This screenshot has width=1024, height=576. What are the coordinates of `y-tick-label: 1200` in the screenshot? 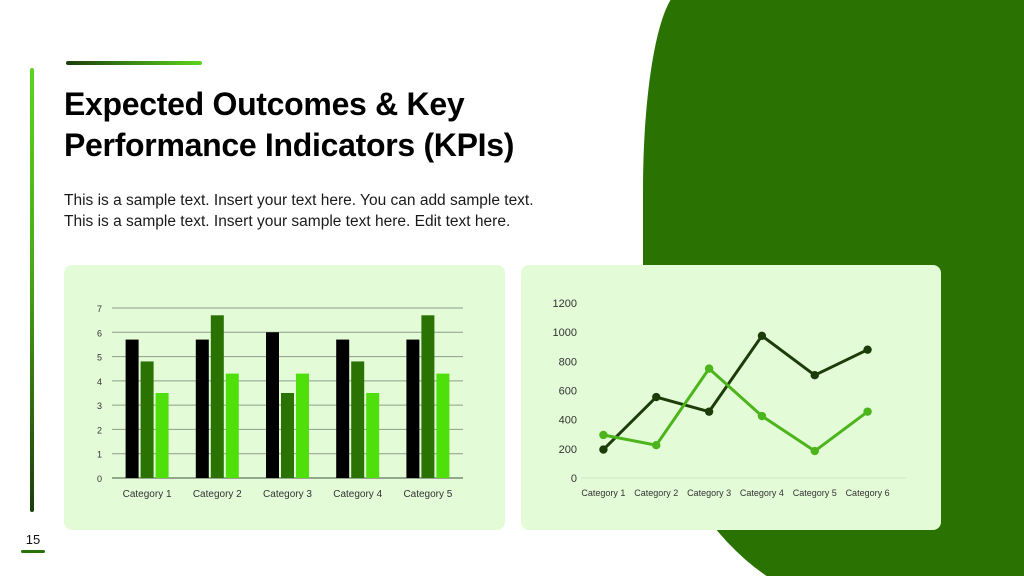 It's located at (565, 304).